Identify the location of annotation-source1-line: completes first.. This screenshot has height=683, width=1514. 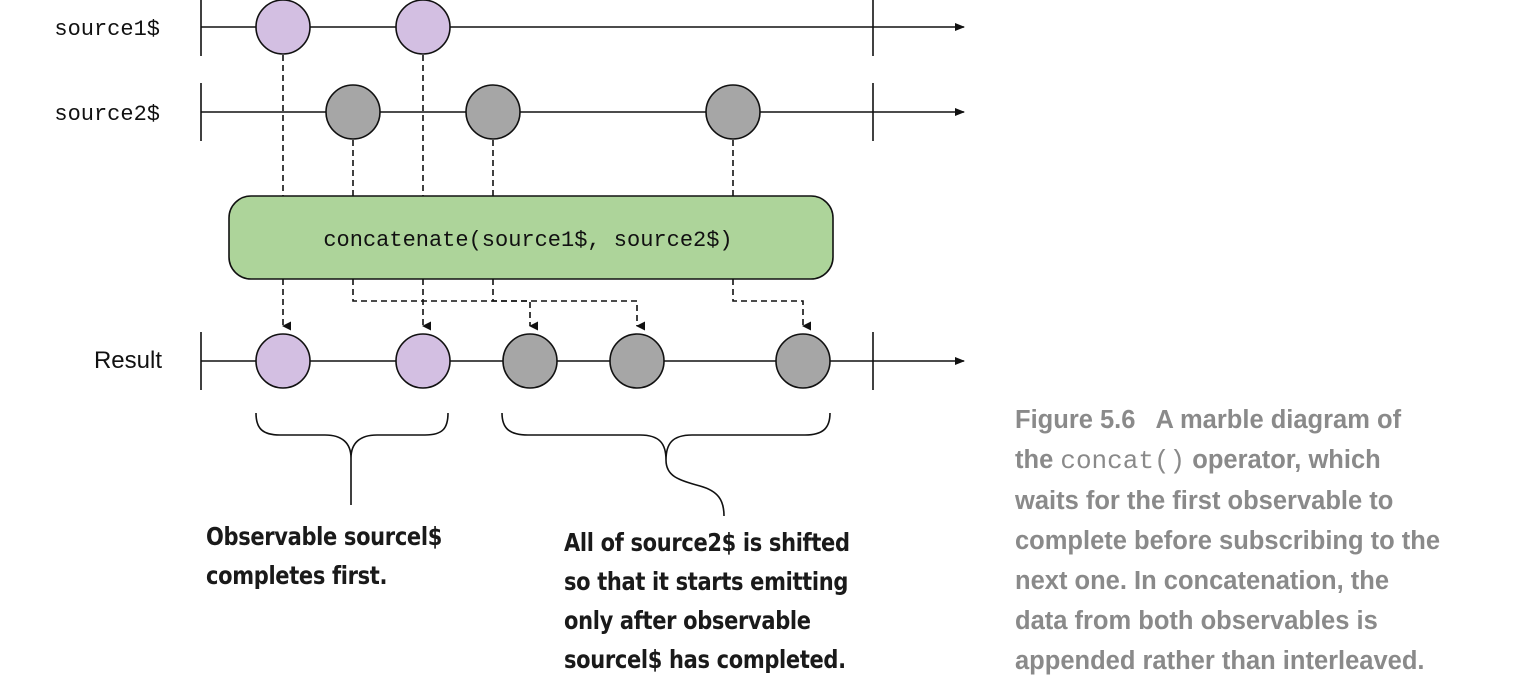
(297, 575).